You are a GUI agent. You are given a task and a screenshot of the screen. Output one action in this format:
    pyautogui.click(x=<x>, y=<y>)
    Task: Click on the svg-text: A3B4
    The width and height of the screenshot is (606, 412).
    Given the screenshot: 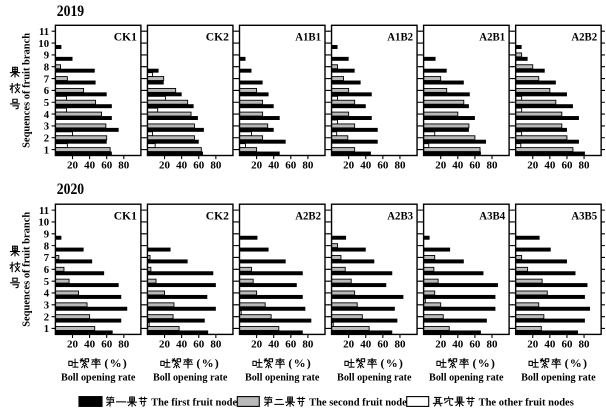 What is the action you would take?
    pyautogui.click(x=492, y=216)
    